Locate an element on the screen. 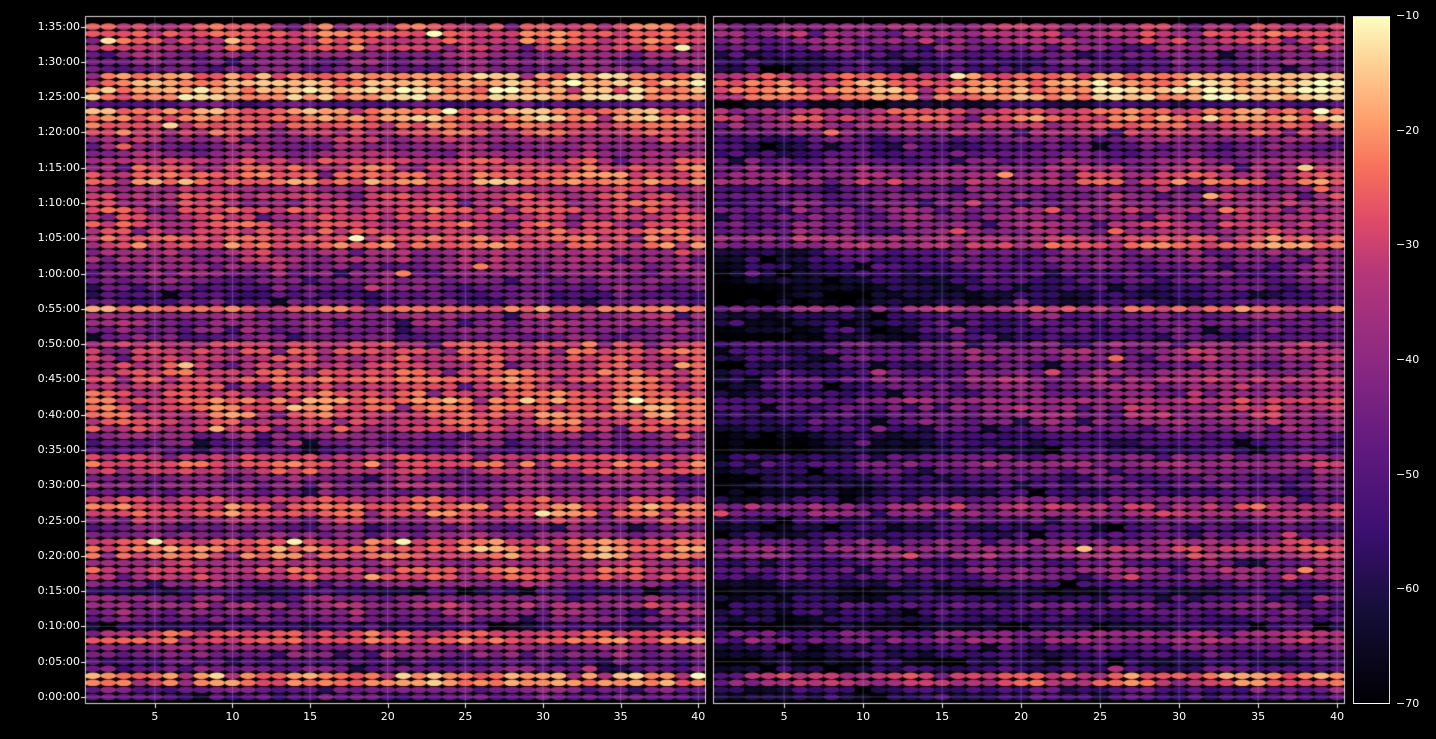  y-tick-label: 0:45:00 is located at coordinates (58, 379).